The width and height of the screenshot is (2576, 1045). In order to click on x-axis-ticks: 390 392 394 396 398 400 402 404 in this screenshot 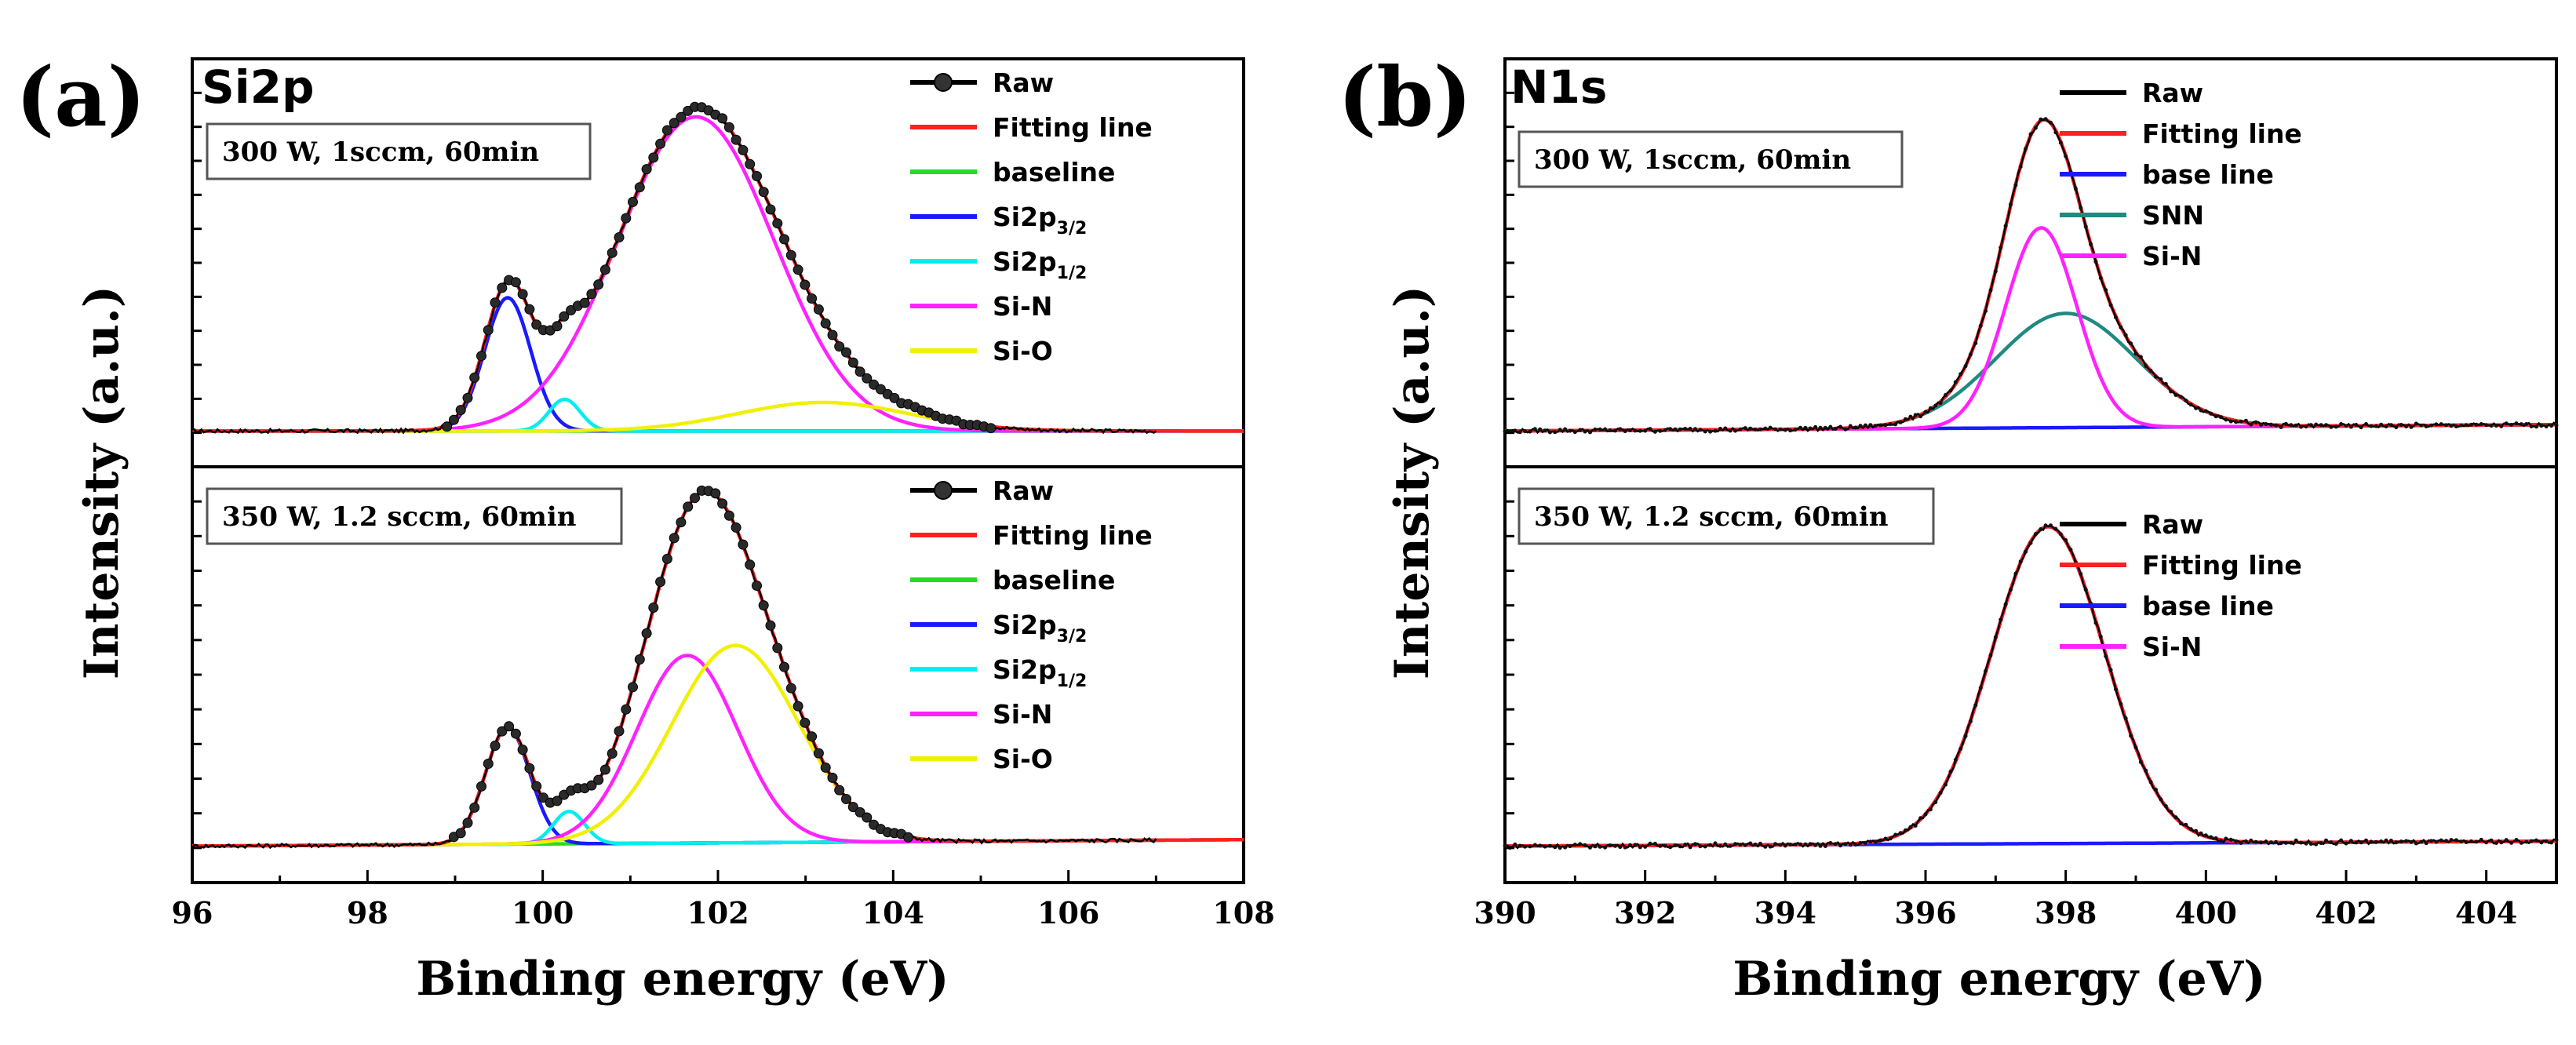, I will do `click(1995, 900)`.